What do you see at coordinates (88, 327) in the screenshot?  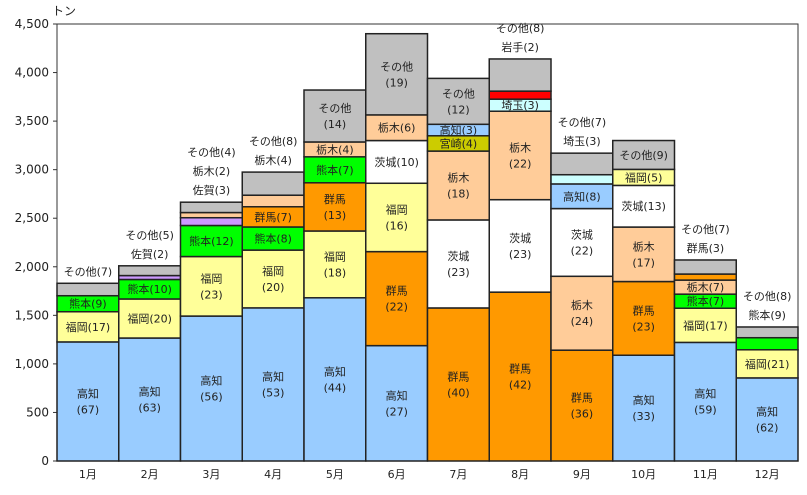 I see `segment-label: 福岡(17)` at bounding box center [88, 327].